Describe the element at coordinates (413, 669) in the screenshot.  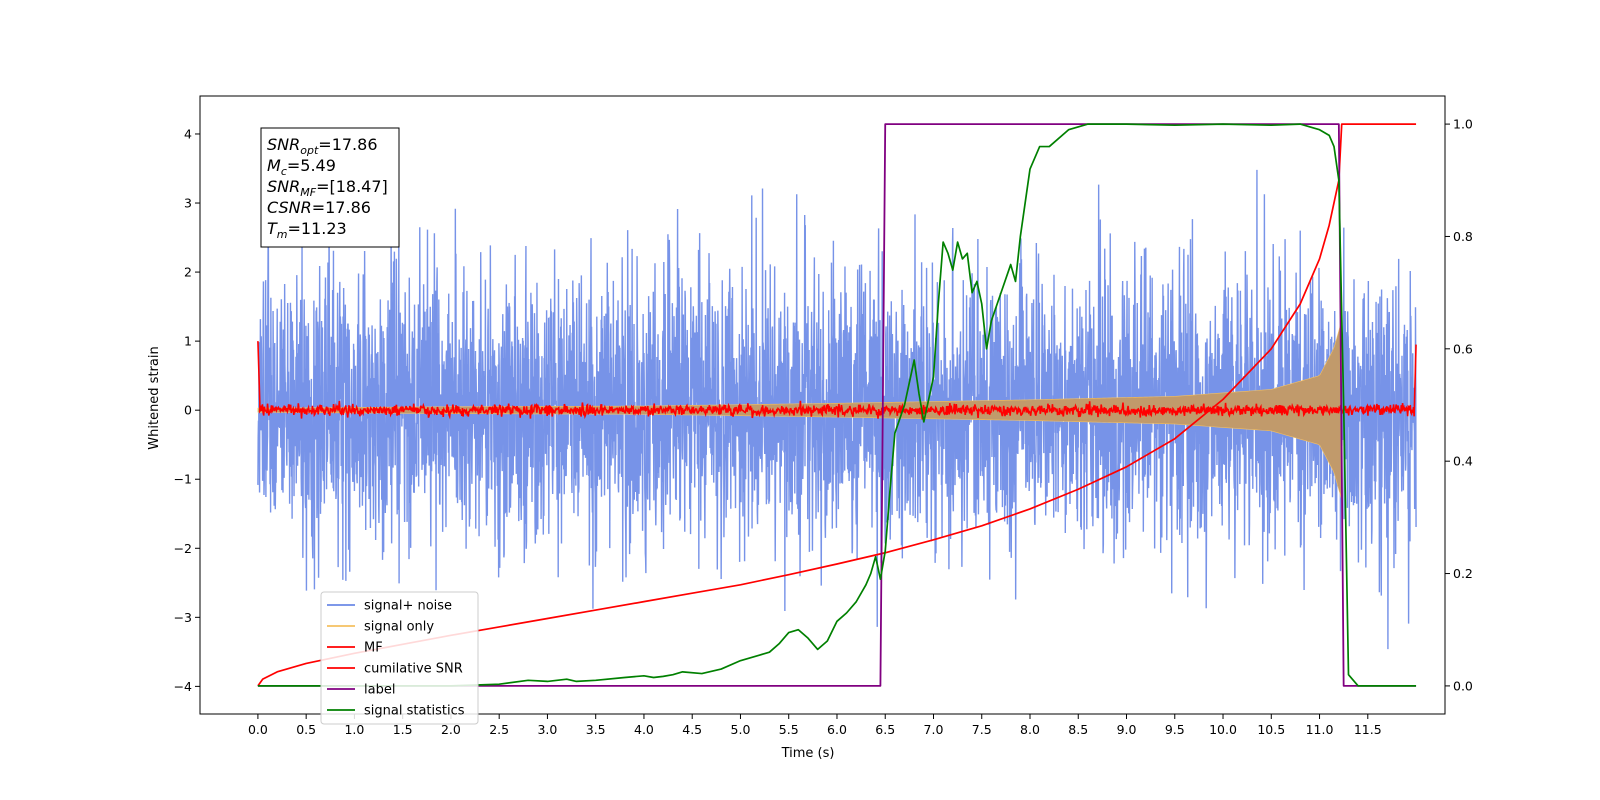
I see `legend-label: cumilative SNR` at that location.